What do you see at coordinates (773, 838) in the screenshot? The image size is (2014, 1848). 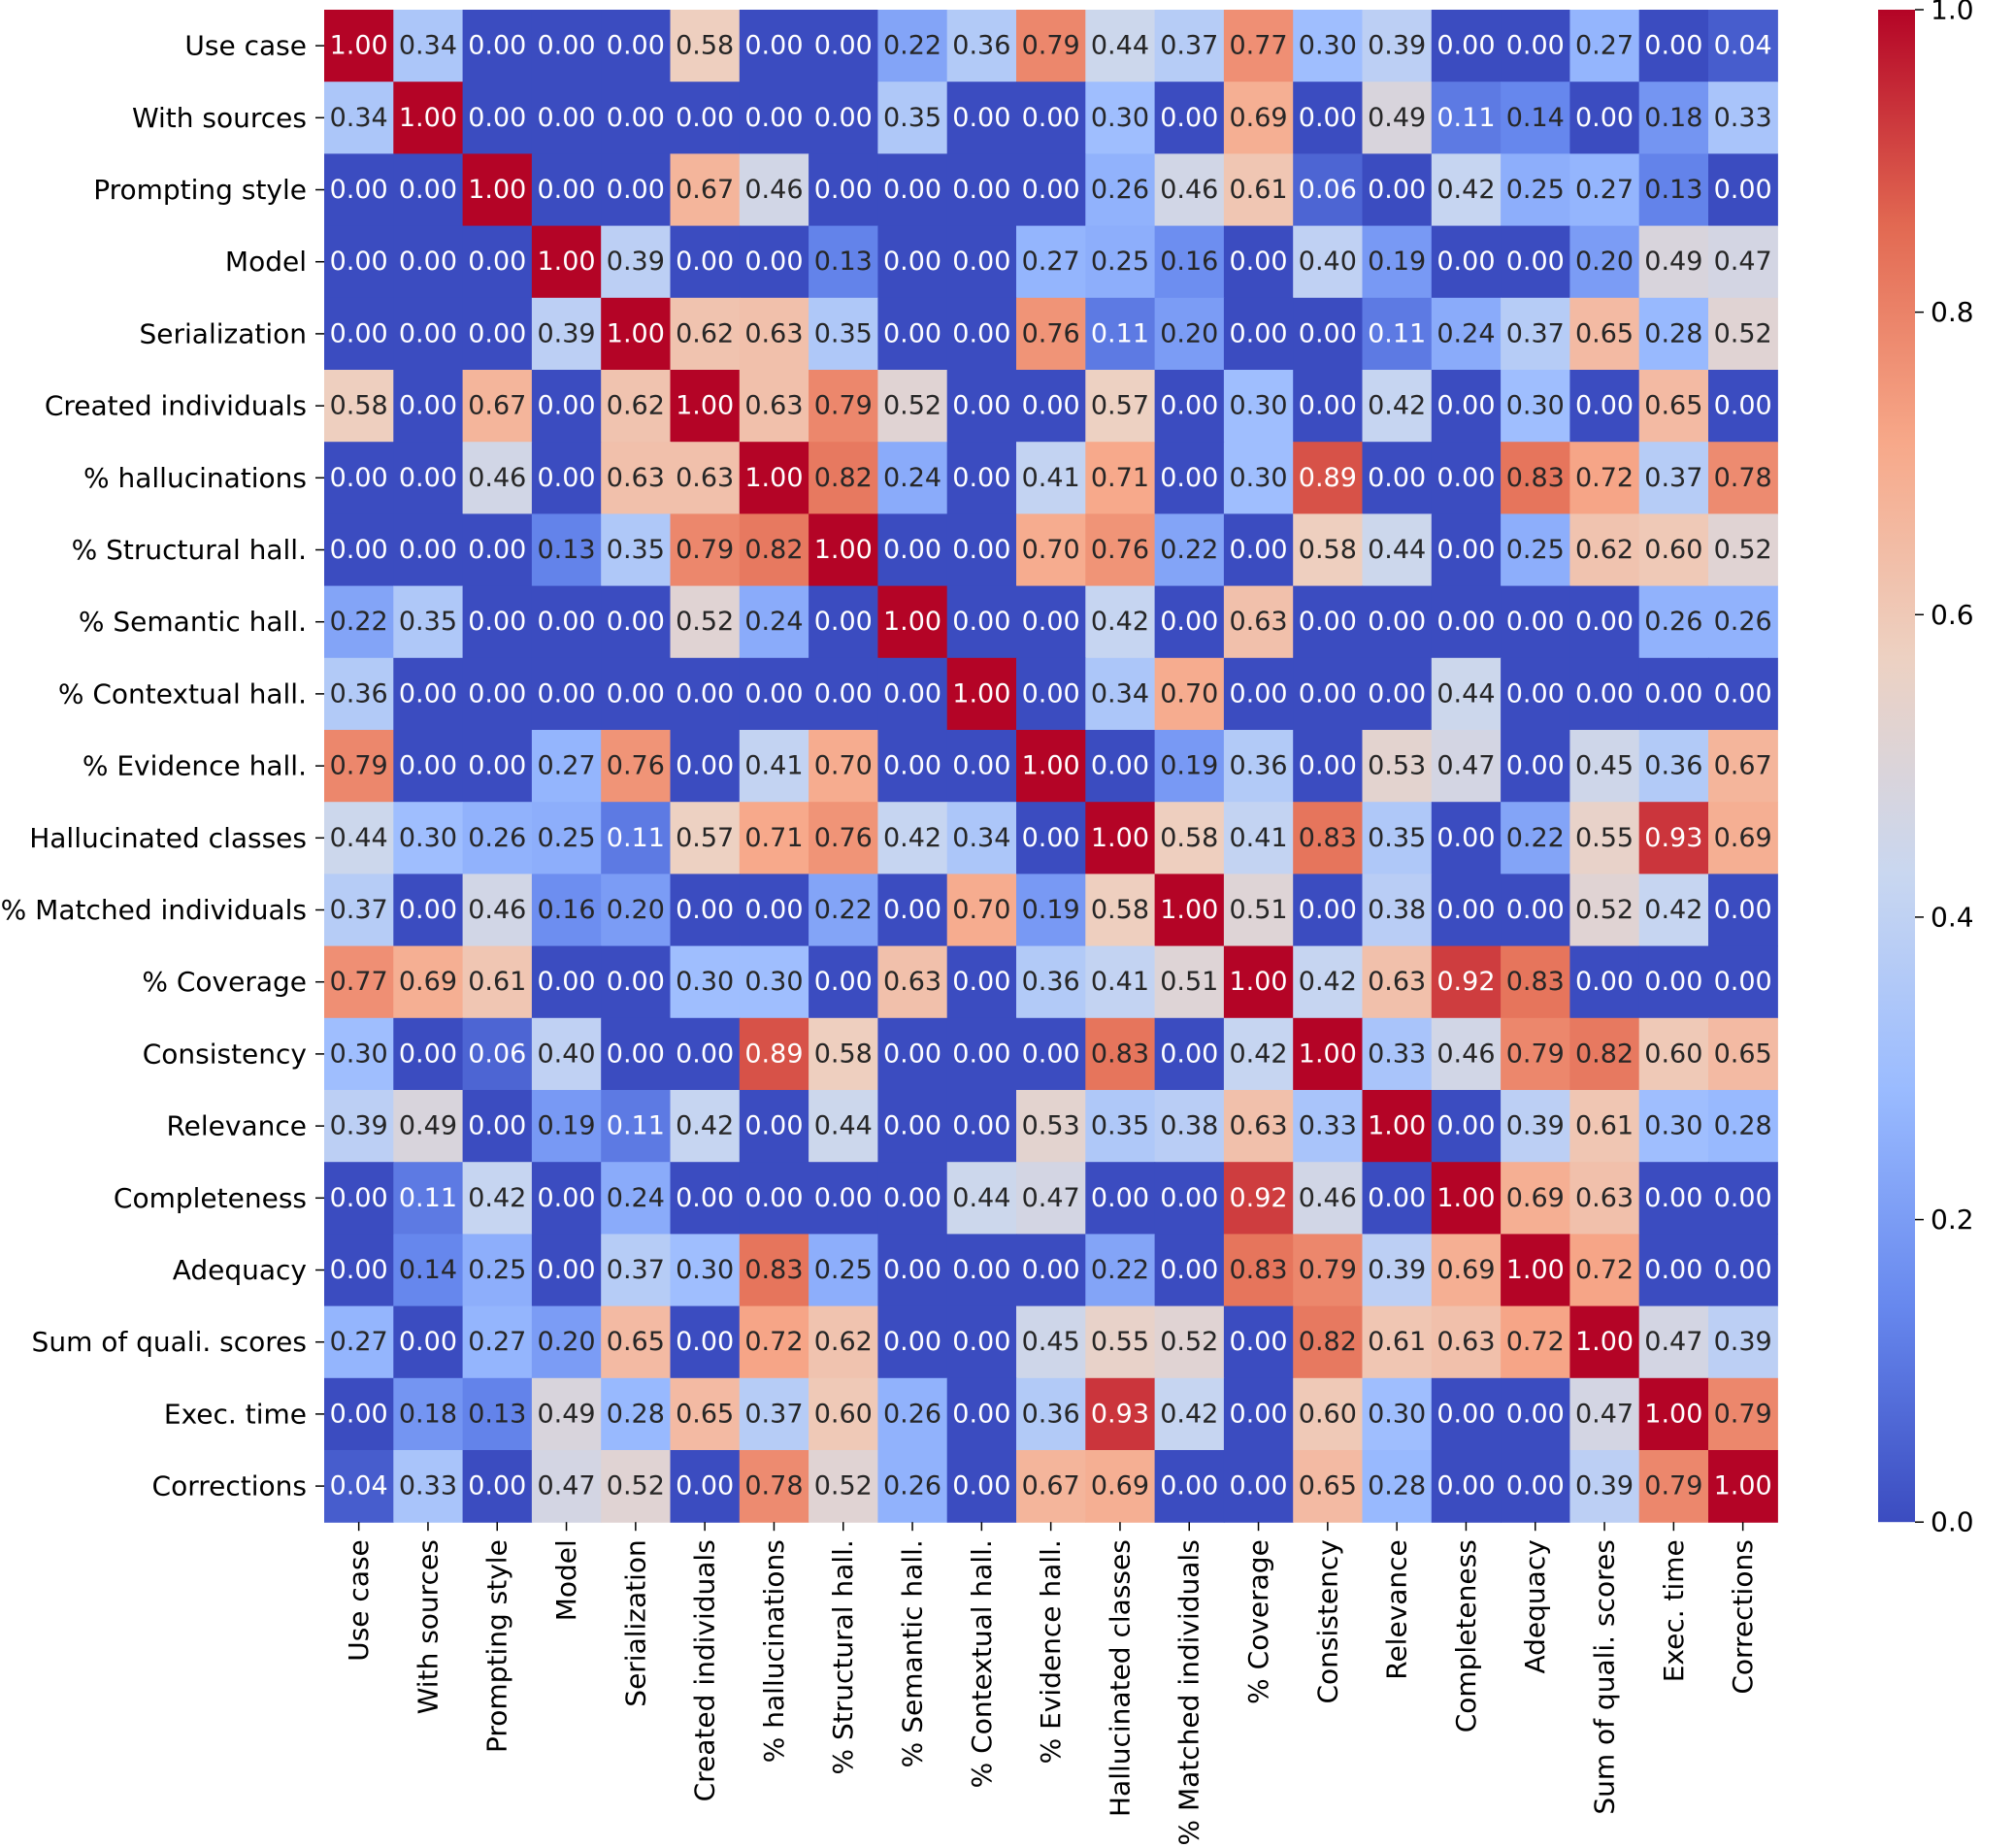 I see `cell-value-label: 0.71` at bounding box center [773, 838].